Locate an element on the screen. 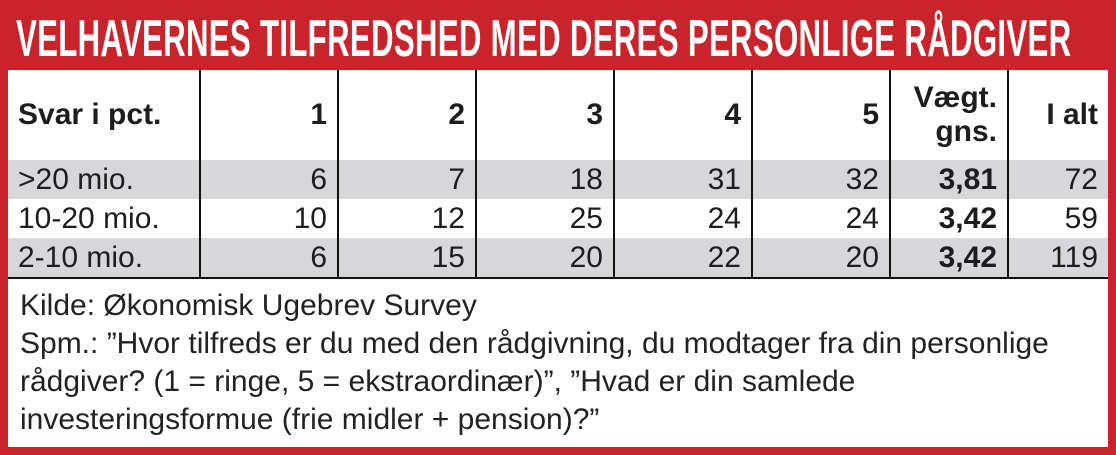  column-header-5: 5 is located at coordinates (820, 115).